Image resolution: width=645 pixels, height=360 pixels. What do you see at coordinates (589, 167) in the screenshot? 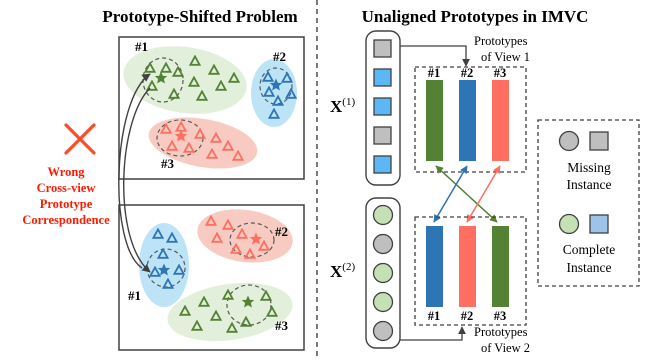
I see `legend-missing-line-1: Missing` at bounding box center [589, 167].